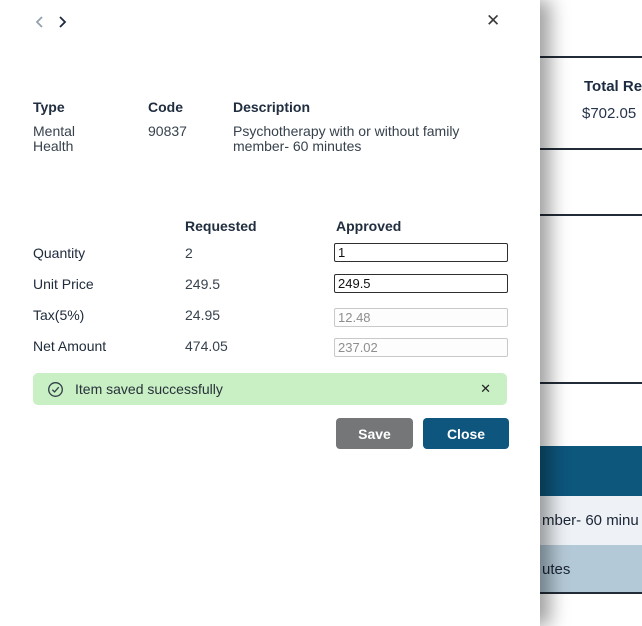 The image size is (642, 626). Describe the element at coordinates (591, 57) in the screenshot. I see `bg-divider-top` at that location.